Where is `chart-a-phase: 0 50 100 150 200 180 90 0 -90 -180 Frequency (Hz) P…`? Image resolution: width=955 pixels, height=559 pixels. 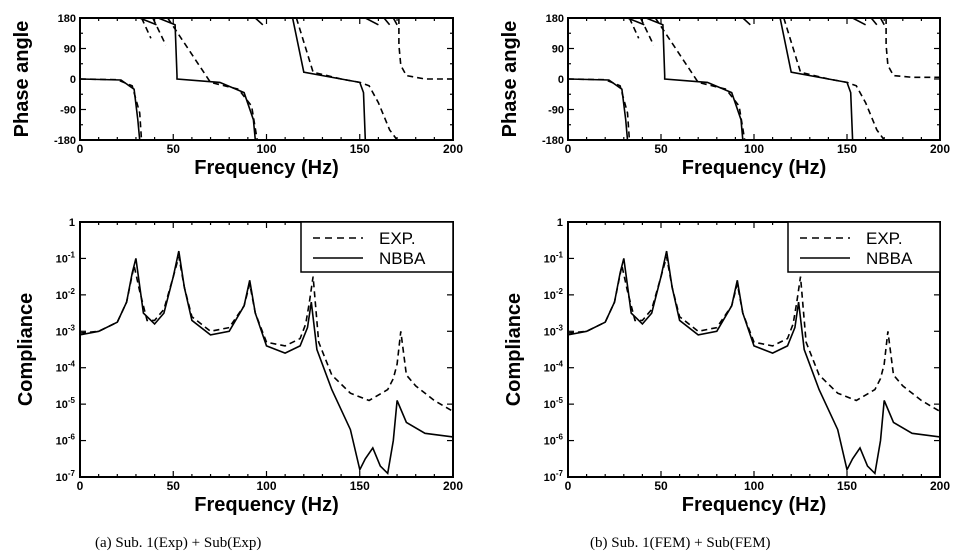
chart-a-phase: 0 50 100 150 200 180 90 0 -90 -180 Frequency (Hz) P… is located at coordinates (237, 96).